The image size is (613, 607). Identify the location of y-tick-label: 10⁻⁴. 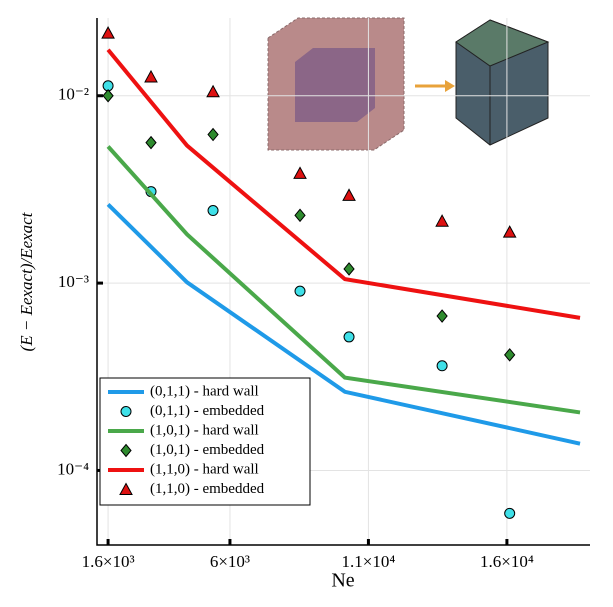
(73, 468).